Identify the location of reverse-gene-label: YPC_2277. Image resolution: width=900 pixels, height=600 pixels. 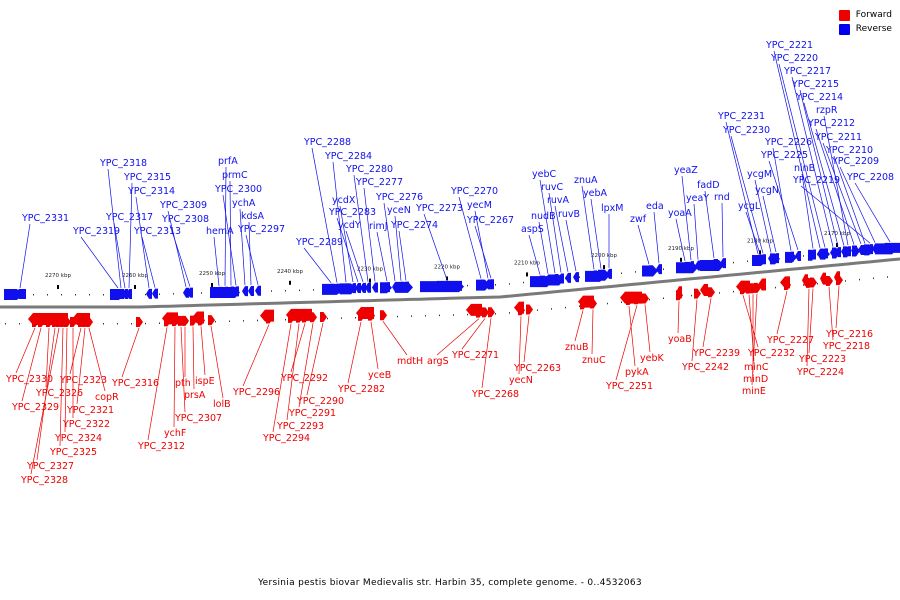
(379, 182).